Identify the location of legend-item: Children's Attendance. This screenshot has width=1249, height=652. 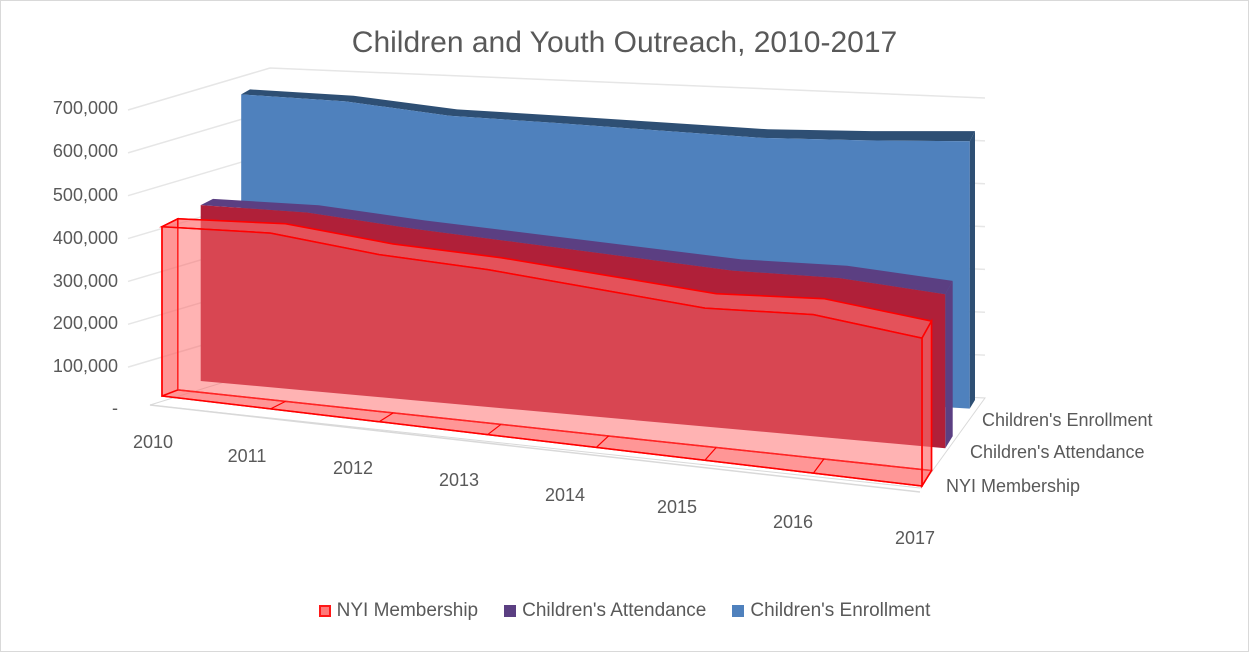
(605, 611).